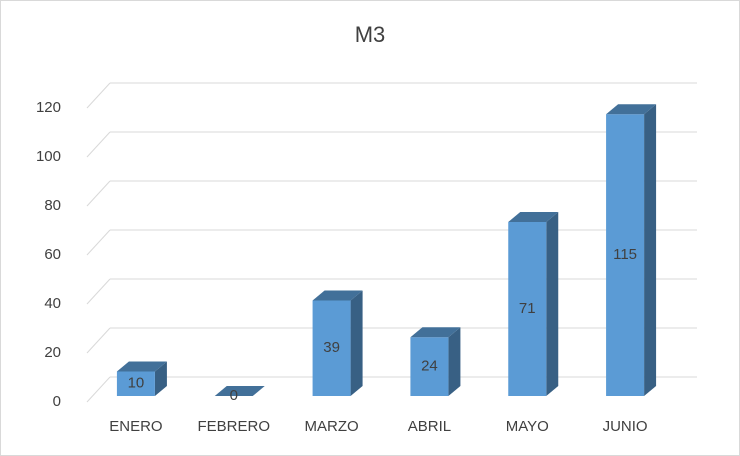  Describe the element at coordinates (527, 426) in the screenshot. I see `x-tick-label: MAYO` at that location.